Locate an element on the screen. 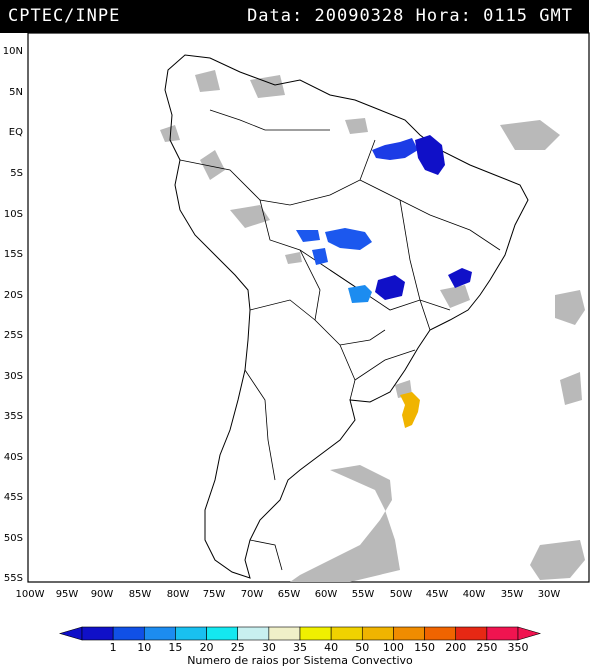  timezone: GMT is located at coordinates (556, 16).